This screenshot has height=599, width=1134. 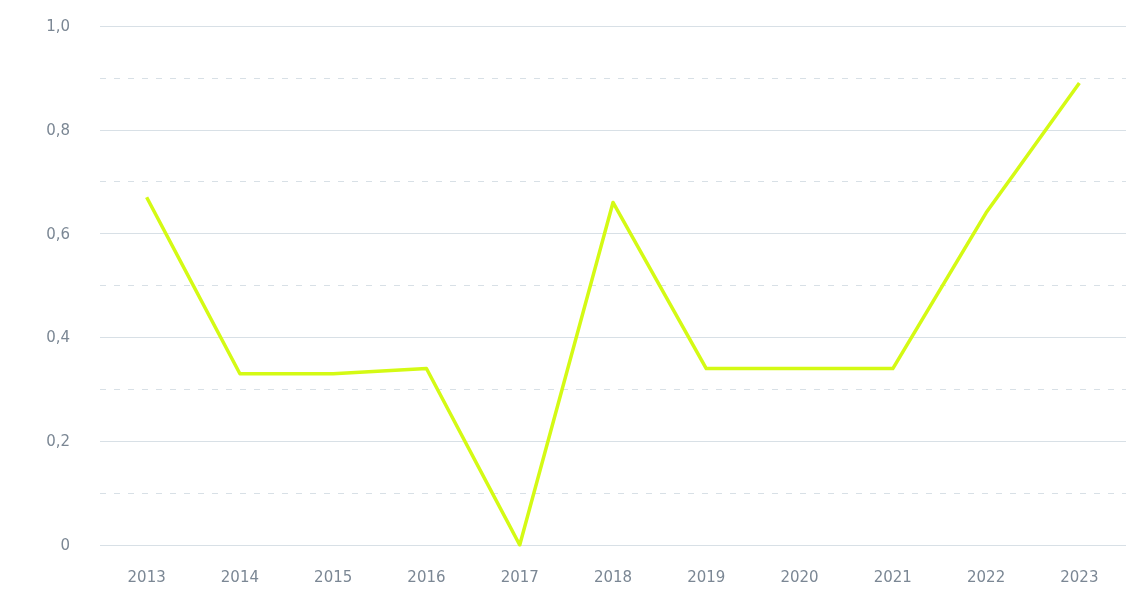 What do you see at coordinates (799, 576) in the screenshot?
I see `x-tick-label: 2020` at bounding box center [799, 576].